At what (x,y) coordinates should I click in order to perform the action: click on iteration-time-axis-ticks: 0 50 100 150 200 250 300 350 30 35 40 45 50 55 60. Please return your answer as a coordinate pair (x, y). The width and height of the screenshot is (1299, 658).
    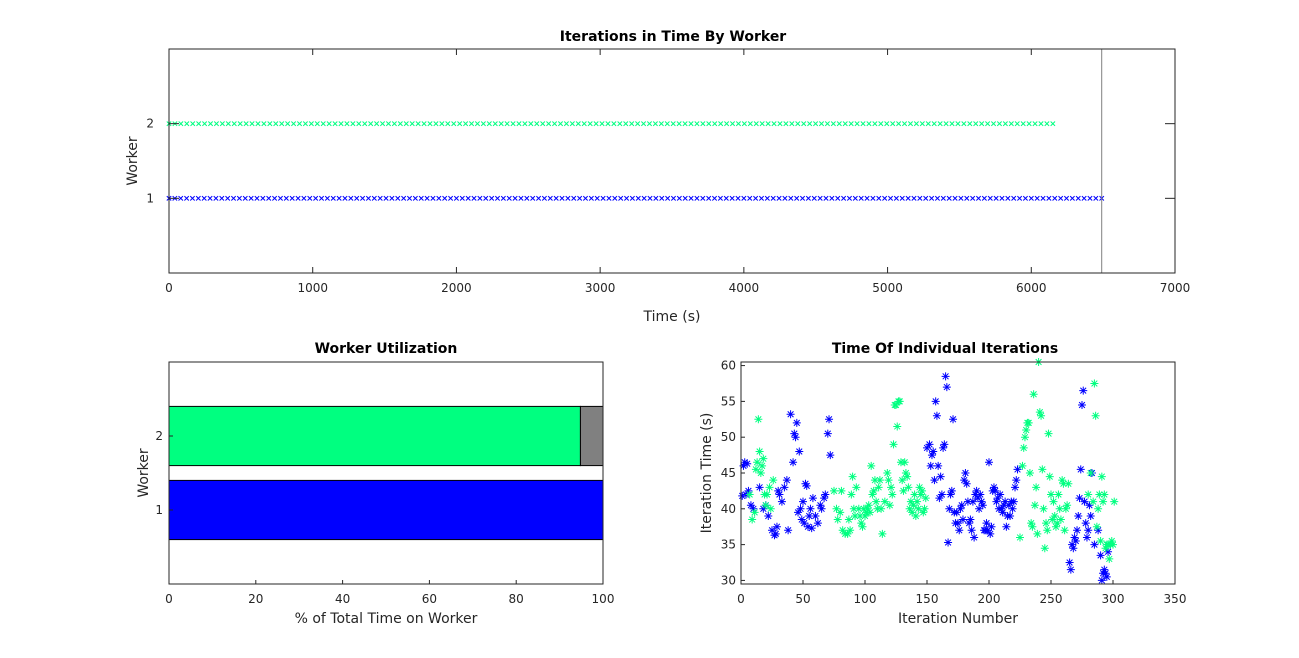
    Looking at the image, I should click on (954, 482).